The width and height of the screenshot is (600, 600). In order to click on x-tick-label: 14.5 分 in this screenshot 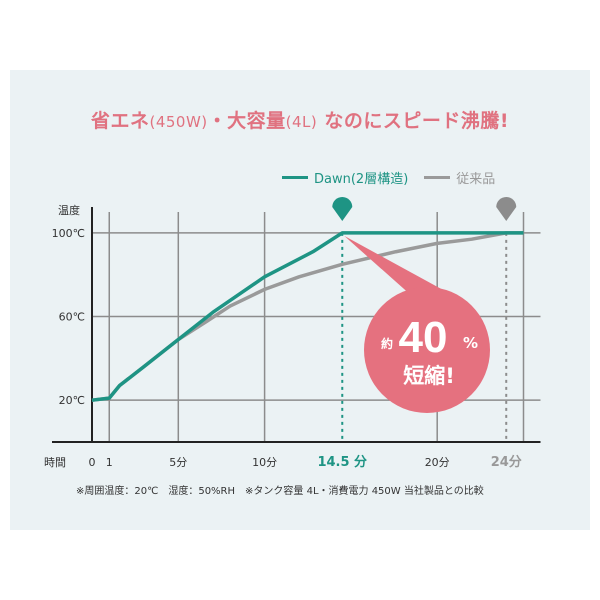, I will do `click(342, 462)`.